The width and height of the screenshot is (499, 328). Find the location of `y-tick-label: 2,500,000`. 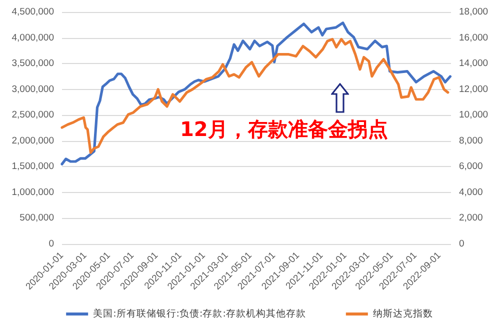

y-tick-label: 2,500,000 is located at coordinates (33, 115).